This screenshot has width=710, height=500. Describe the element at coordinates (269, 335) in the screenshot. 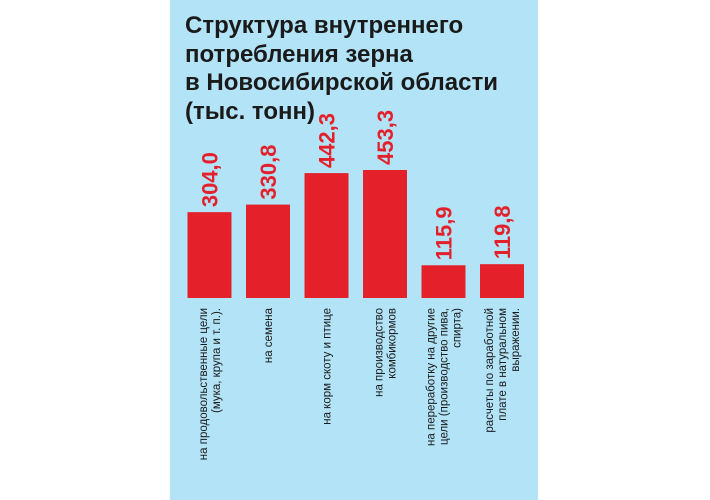

I see `category-label-2-line-1: на семена` at that location.